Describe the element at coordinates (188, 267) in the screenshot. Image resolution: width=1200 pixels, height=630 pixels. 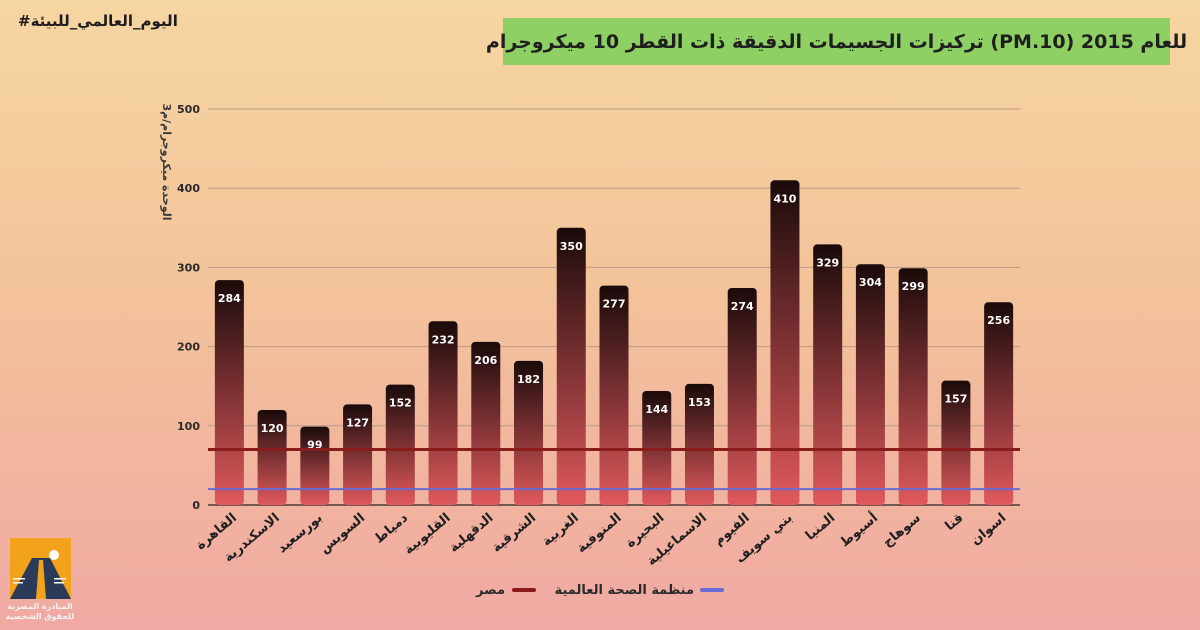
I see `y-tick-label: 300` at that location.